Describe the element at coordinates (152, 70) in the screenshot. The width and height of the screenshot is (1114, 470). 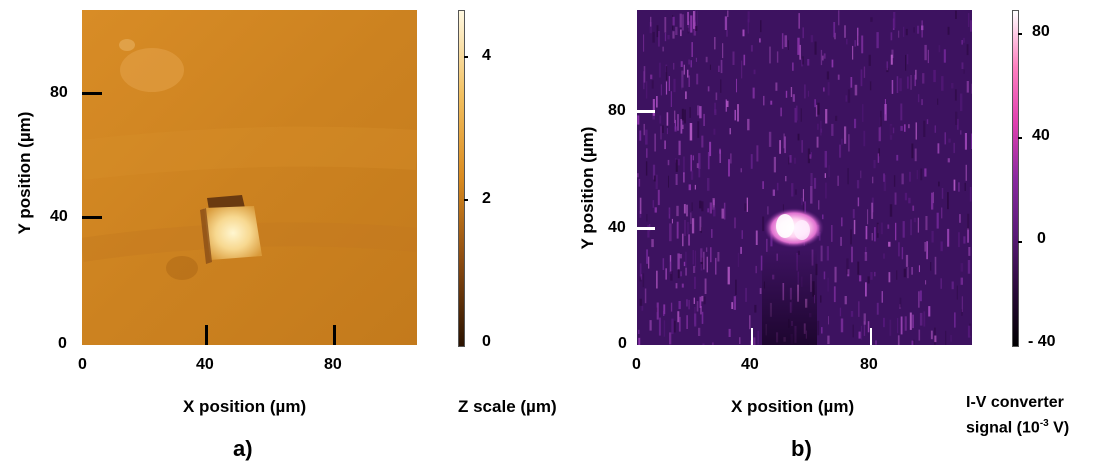
I see `panel-a-particle-top` at that location.